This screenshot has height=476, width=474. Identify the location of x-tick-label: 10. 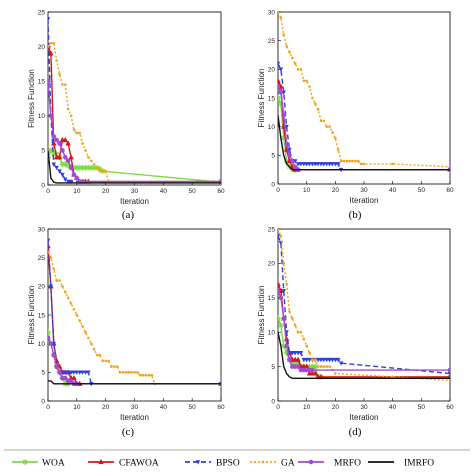
(77, 407).